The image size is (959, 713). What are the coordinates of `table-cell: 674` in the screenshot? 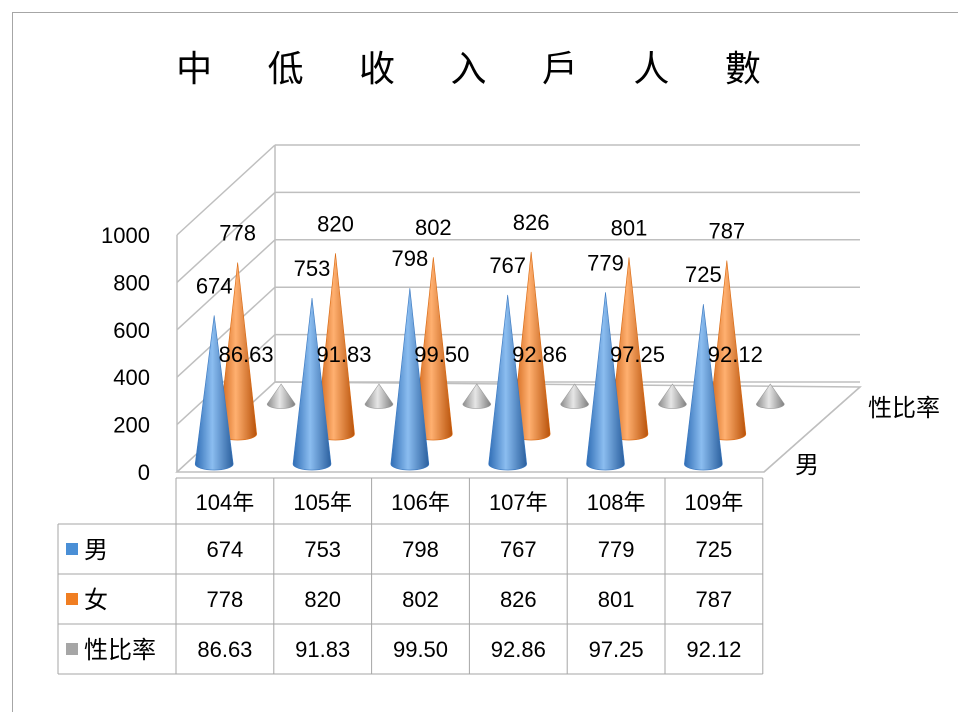 It's located at (225, 549).